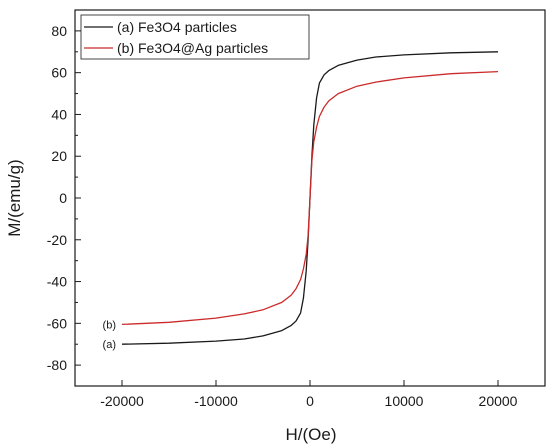 Image resolution: width=550 pixels, height=448 pixels. I want to click on series-end-label: (a), so click(109, 345).